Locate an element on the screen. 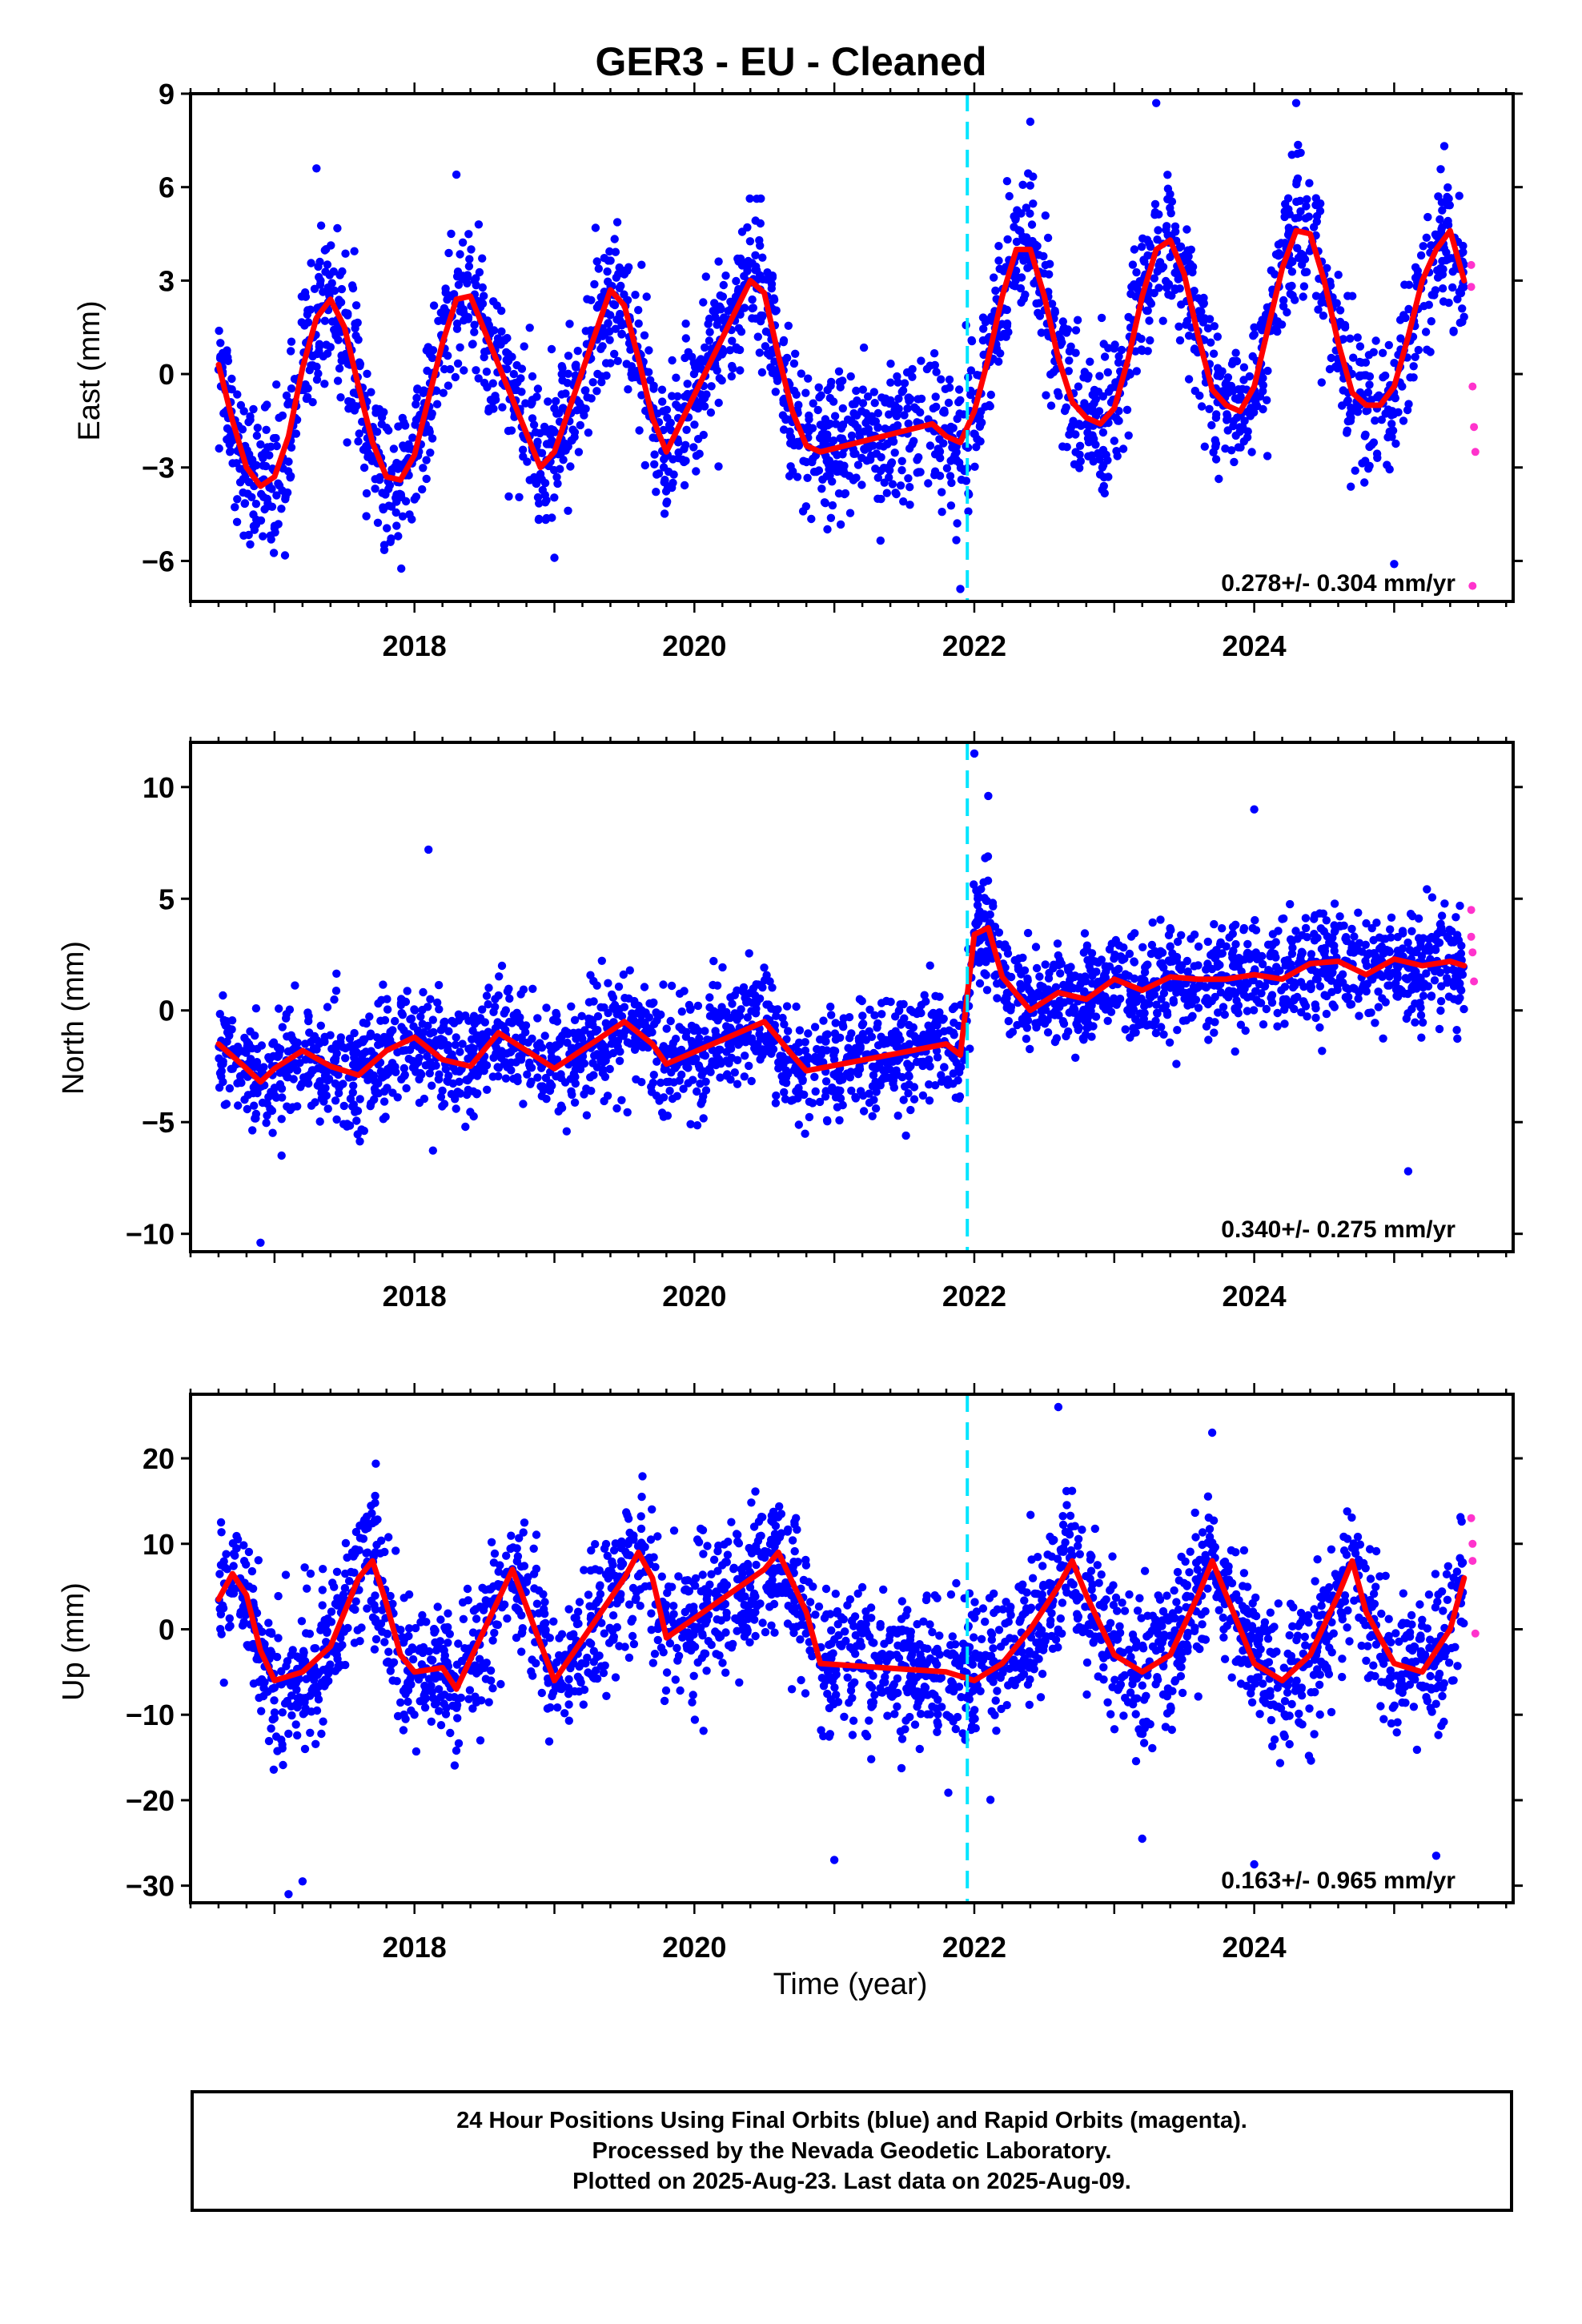 The image size is (1582, 2324). north-rate-label: 0.340+/- 0.275 mm/yr is located at coordinates (1338, 1229).